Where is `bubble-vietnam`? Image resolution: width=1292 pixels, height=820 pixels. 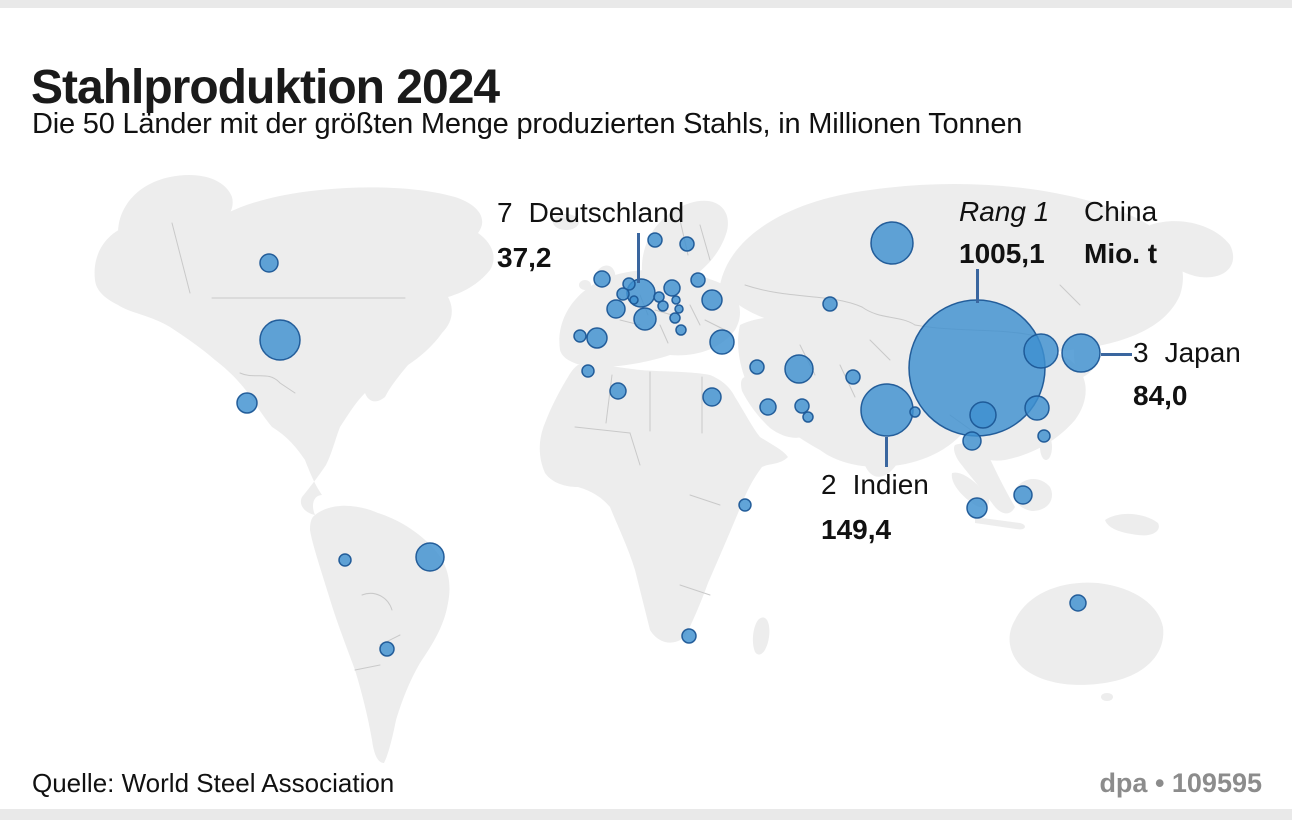
bubble-vietnam is located at coordinates (983, 415).